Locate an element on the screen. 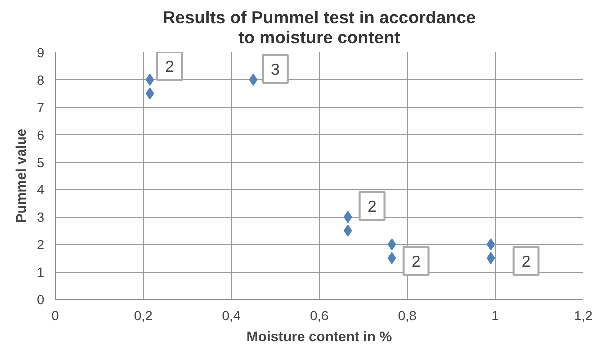 The image size is (600, 347). x-tick-label: 1 is located at coordinates (496, 316).